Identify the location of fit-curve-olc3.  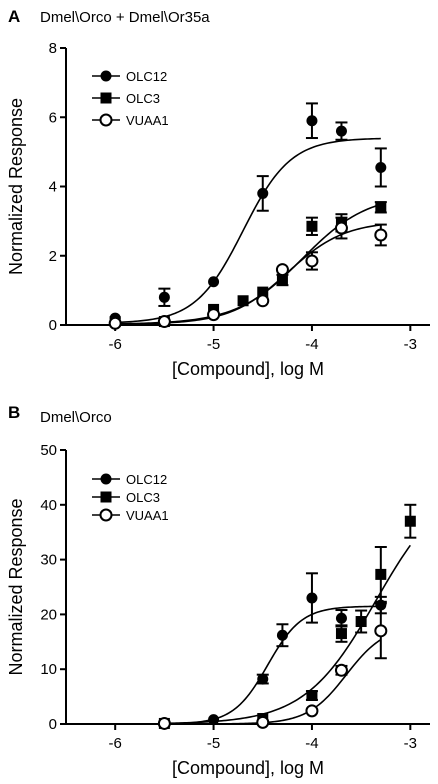
(287, 634).